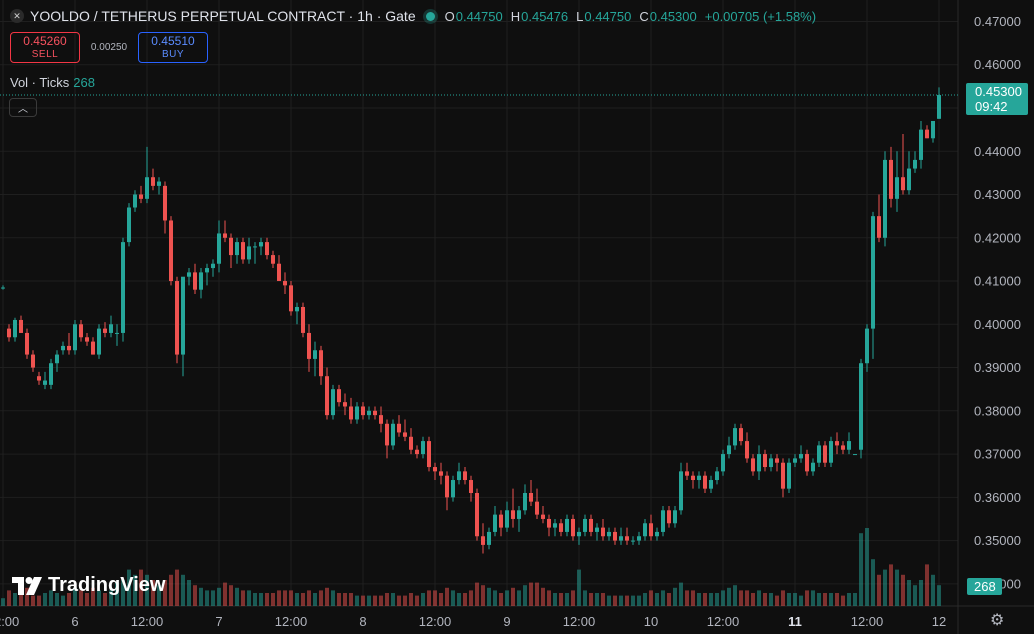  What do you see at coordinates (23, 107) in the screenshot?
I see `collapse-chevron-up-icon: ︿` at bounding box center [23, 107].